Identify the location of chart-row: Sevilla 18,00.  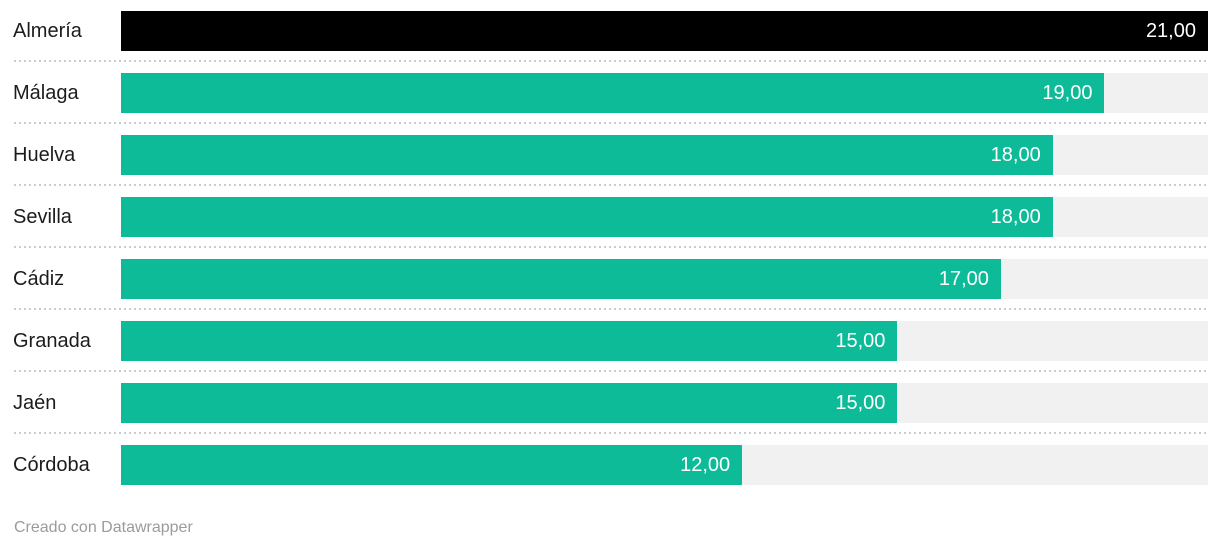
(610, 217).